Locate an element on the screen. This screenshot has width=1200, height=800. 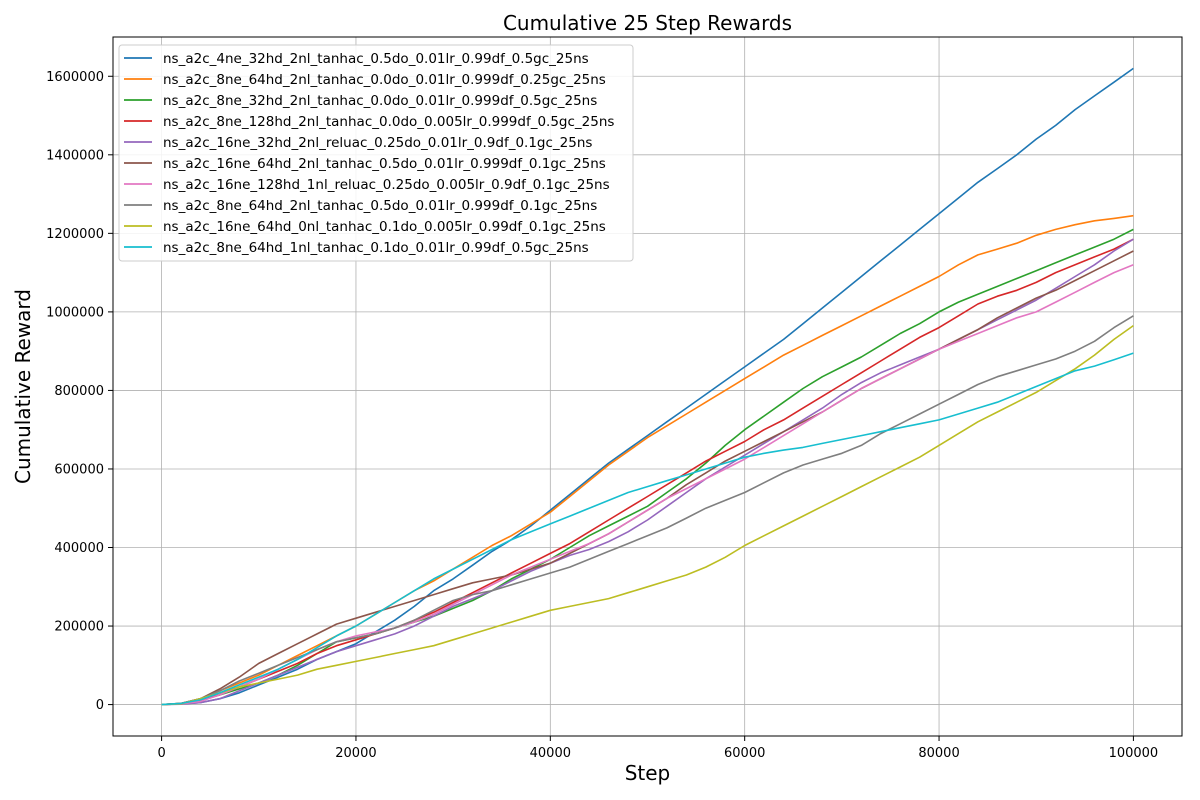
x-tick-label: 80000 is located at coordinates (938, 753).